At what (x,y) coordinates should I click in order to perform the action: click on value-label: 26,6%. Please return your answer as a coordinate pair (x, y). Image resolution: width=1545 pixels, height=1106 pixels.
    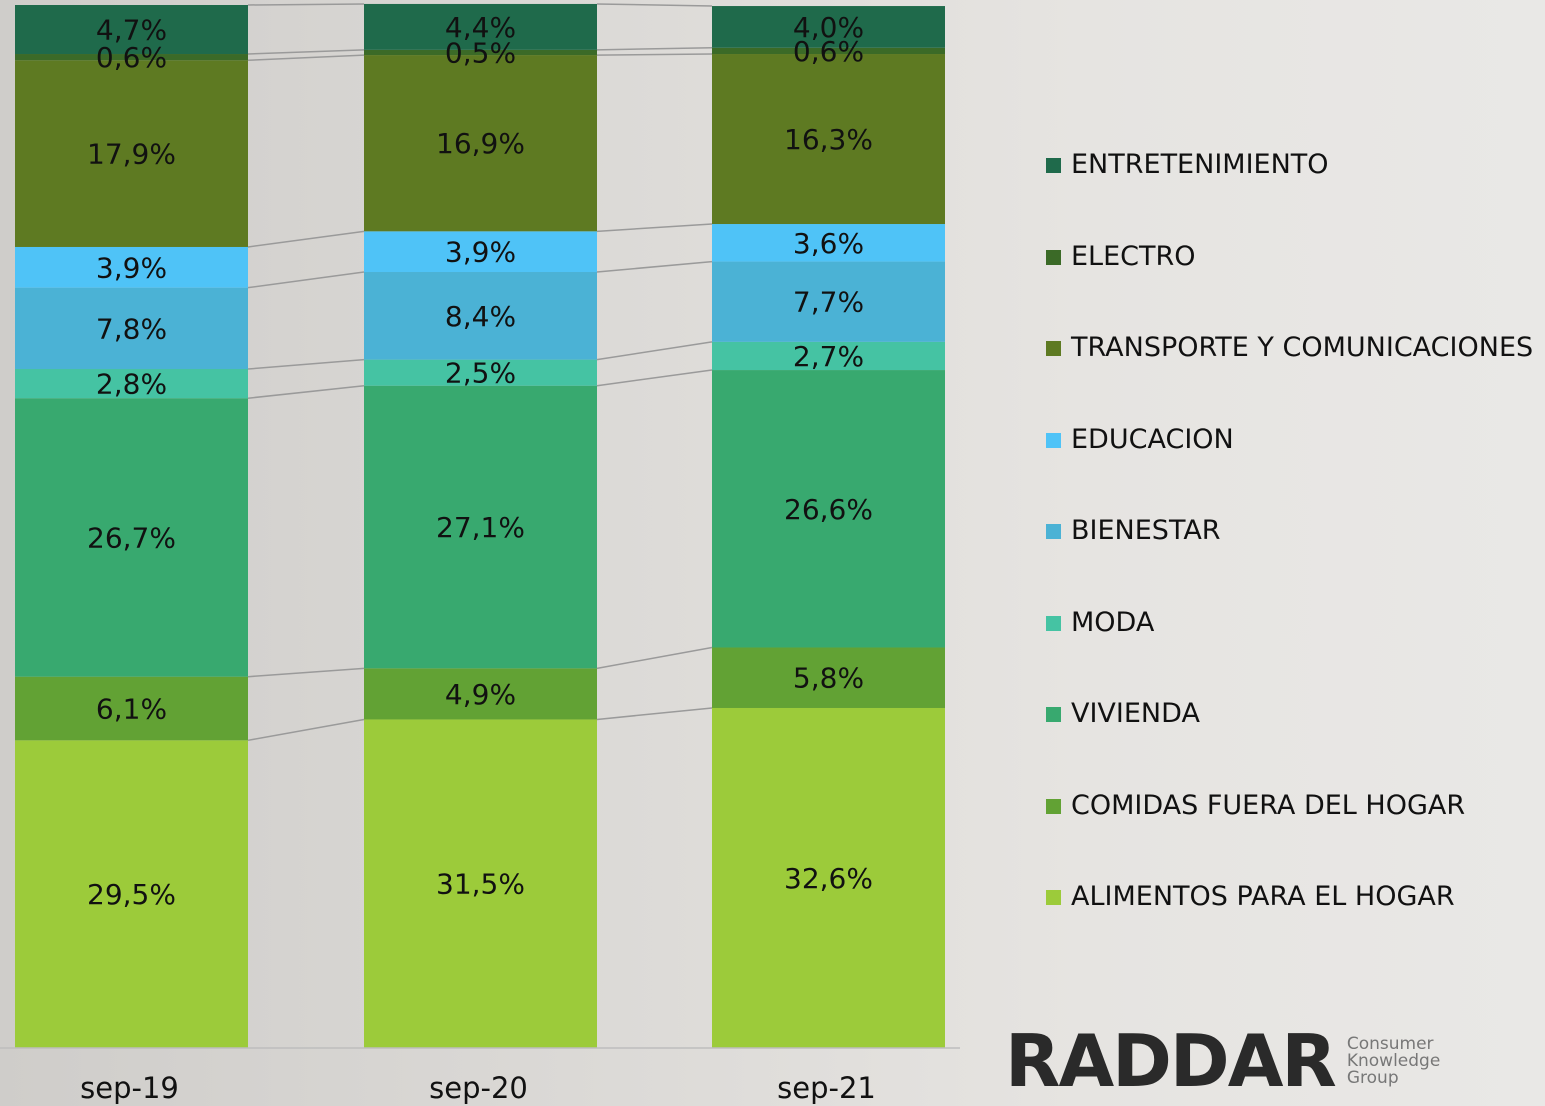
    Looking at the image, I should click on (828, 509).